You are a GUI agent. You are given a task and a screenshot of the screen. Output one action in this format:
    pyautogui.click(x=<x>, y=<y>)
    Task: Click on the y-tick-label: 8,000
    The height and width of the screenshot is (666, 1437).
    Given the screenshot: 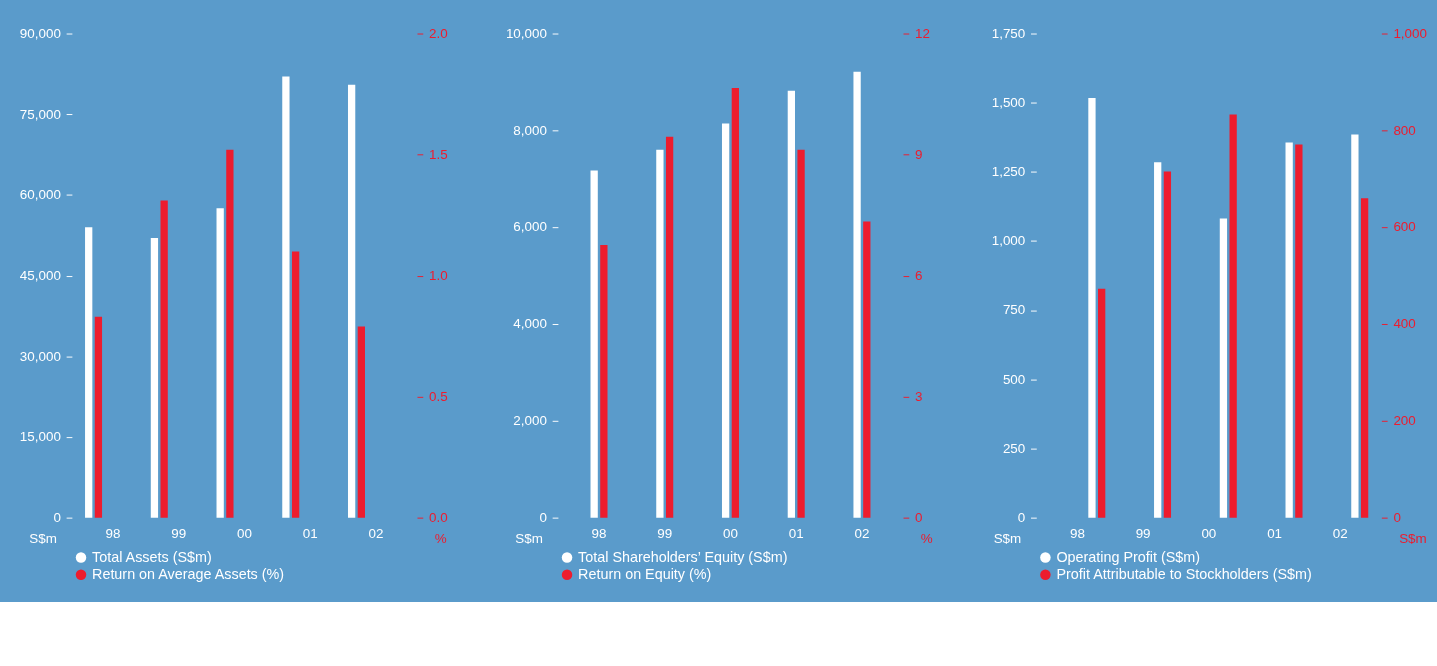 What is the action you would take?
    pyautogui.click(x=530, y=130)
    